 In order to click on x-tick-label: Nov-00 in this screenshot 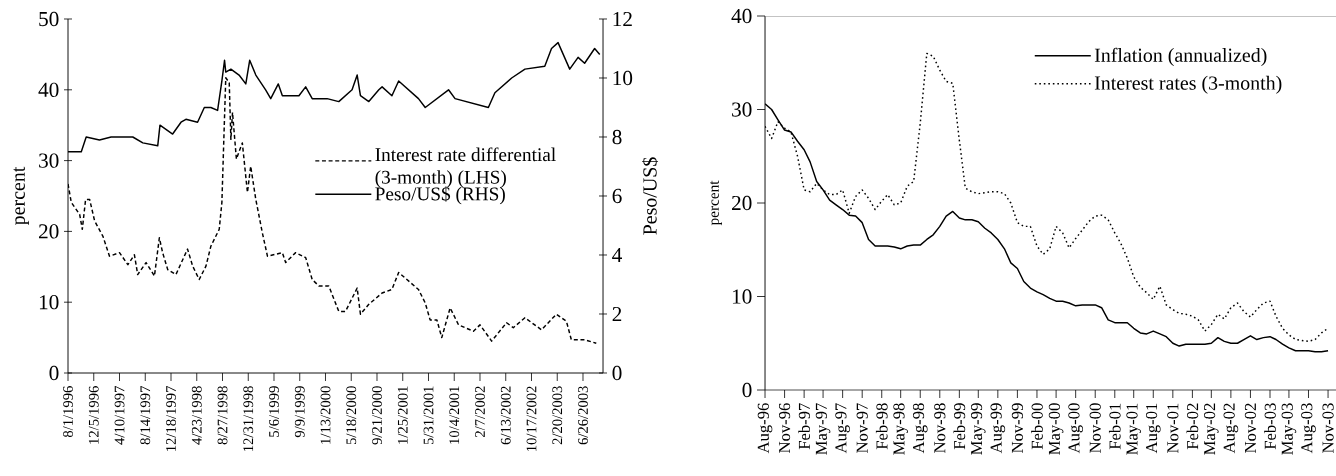, I will do `click(1095, 428)`.